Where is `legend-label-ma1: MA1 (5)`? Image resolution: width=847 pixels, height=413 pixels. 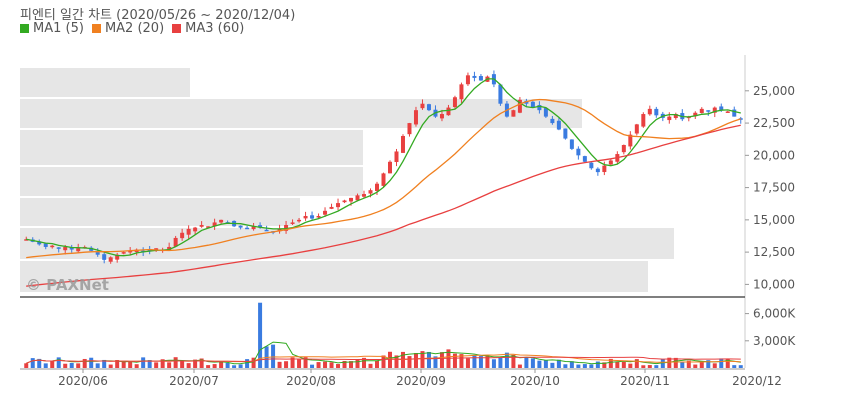
legend-label-ma1: MA1 (5) is located at coordinates (58, 28).